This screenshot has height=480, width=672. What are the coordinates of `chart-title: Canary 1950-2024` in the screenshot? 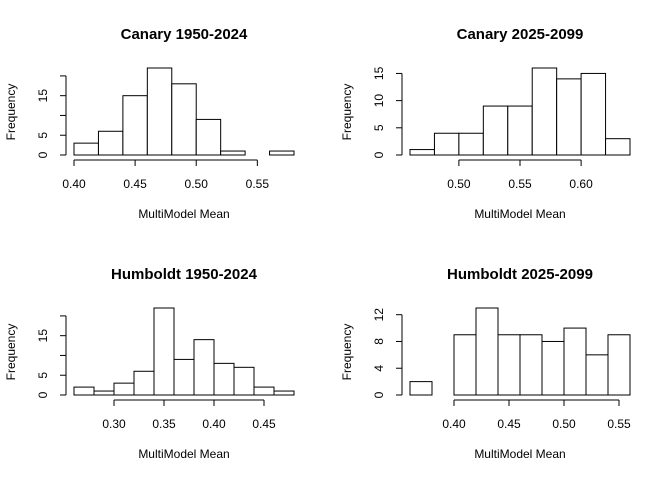 It's located at (184, 34).